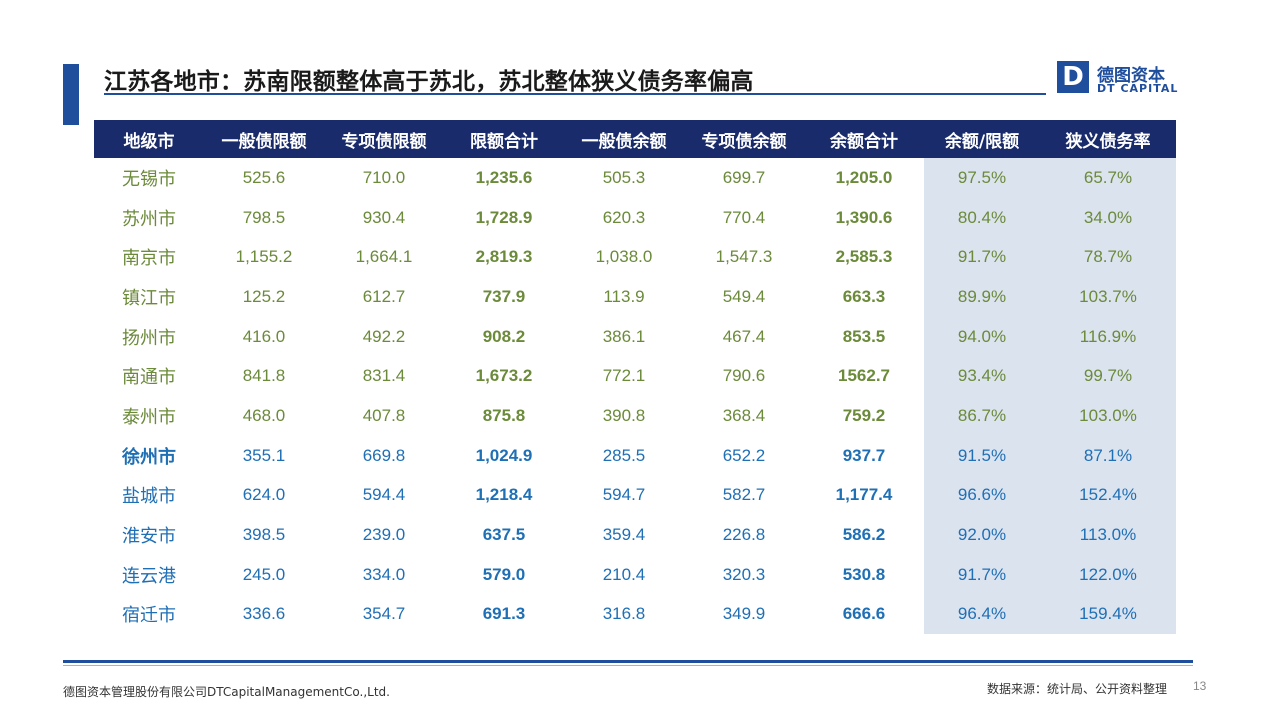  What do you see at coordinates (1108, 217) in the screenshot?
I see `table-cell: 34.0%` at bounding box center [1108, 217].